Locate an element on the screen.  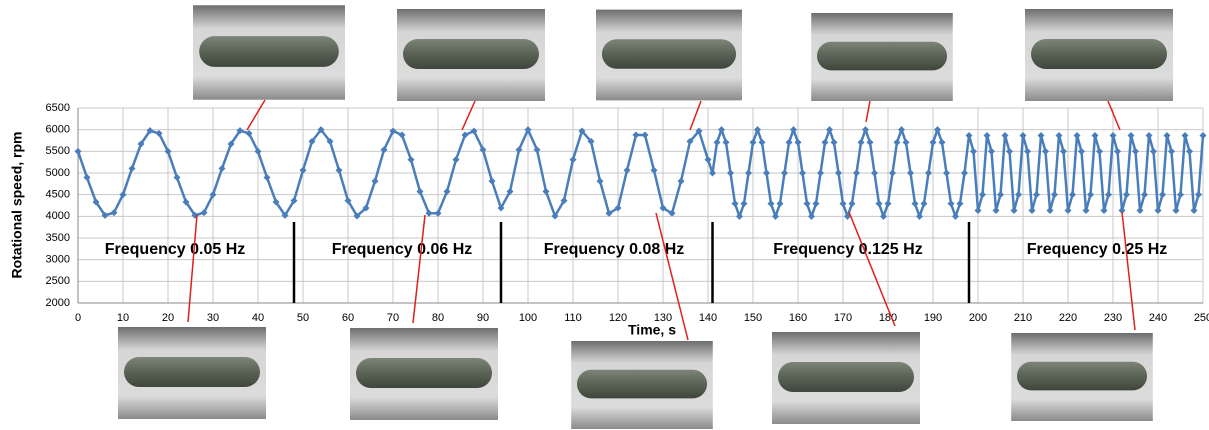
x-tick-label: 170 is located at coordinates (843, 318).